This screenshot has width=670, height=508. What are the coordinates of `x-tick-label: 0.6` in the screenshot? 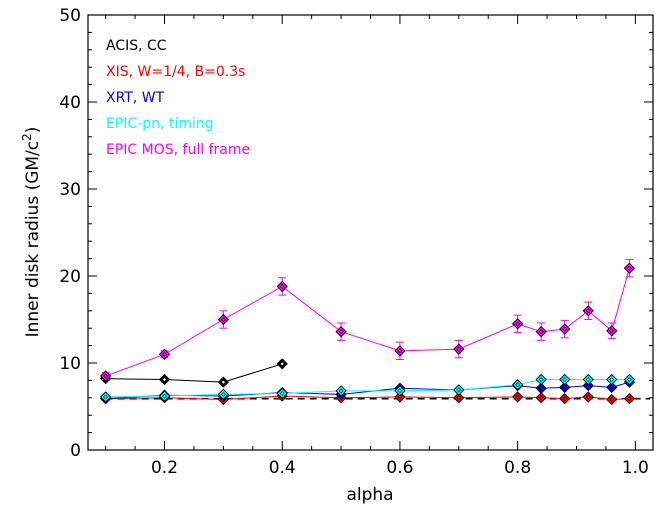 It's located at (399, 468).